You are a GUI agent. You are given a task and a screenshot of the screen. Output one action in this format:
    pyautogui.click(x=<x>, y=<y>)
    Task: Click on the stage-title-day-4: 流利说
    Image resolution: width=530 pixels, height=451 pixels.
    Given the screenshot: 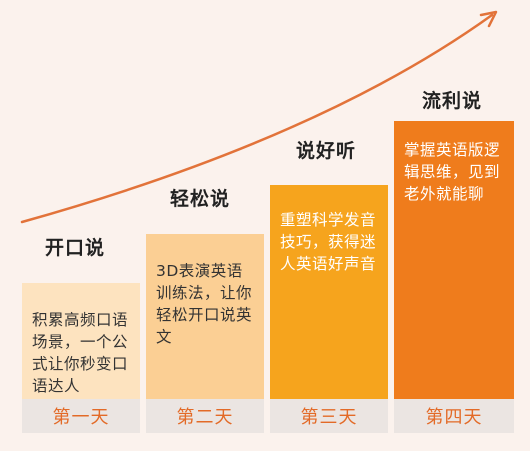 What is the action you would take?
    pyautogui.click(x=452, y=99)
    